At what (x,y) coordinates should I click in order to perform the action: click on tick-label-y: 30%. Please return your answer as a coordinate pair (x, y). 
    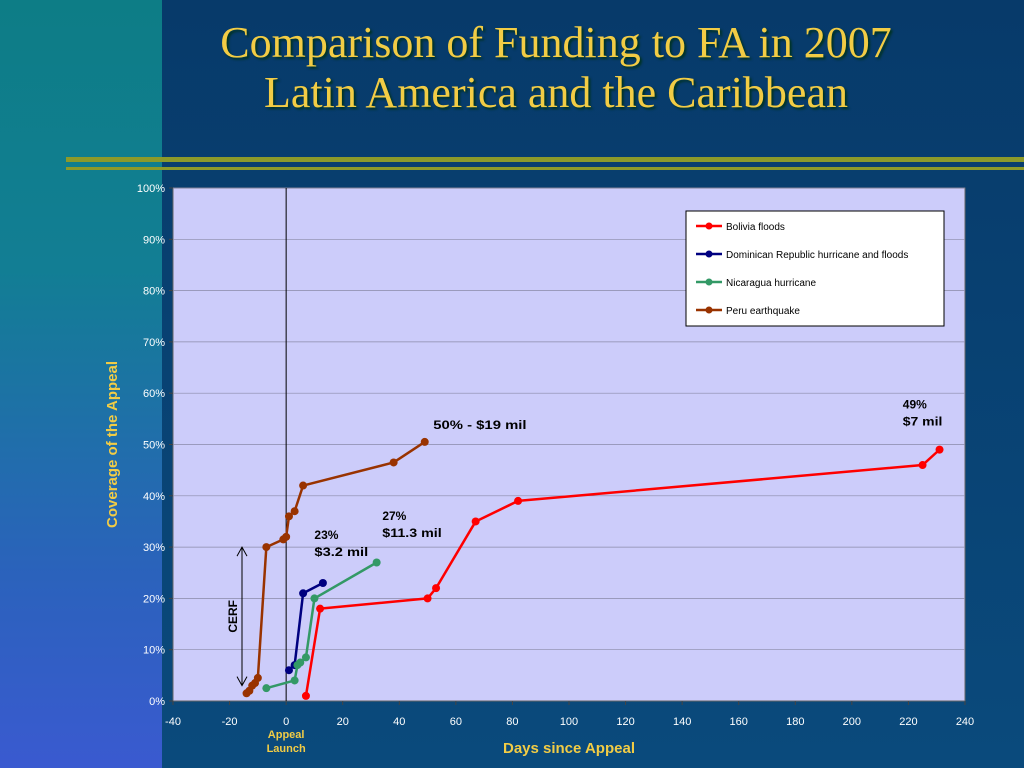
    Looking at the image, I should click on (154, 548).